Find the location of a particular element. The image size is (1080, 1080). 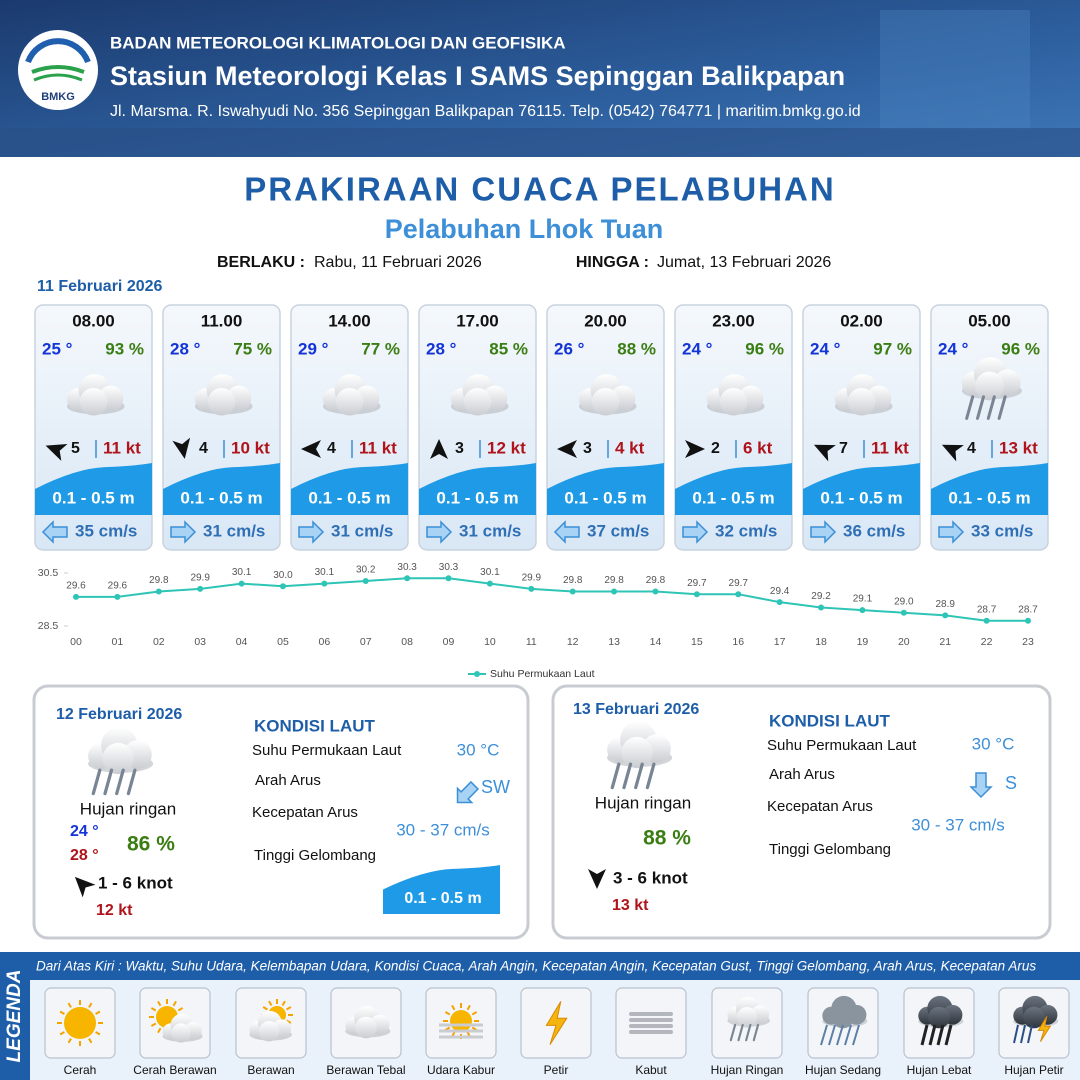

sea-label: Tinggi Gelombang is located at coordinates (830, 849).